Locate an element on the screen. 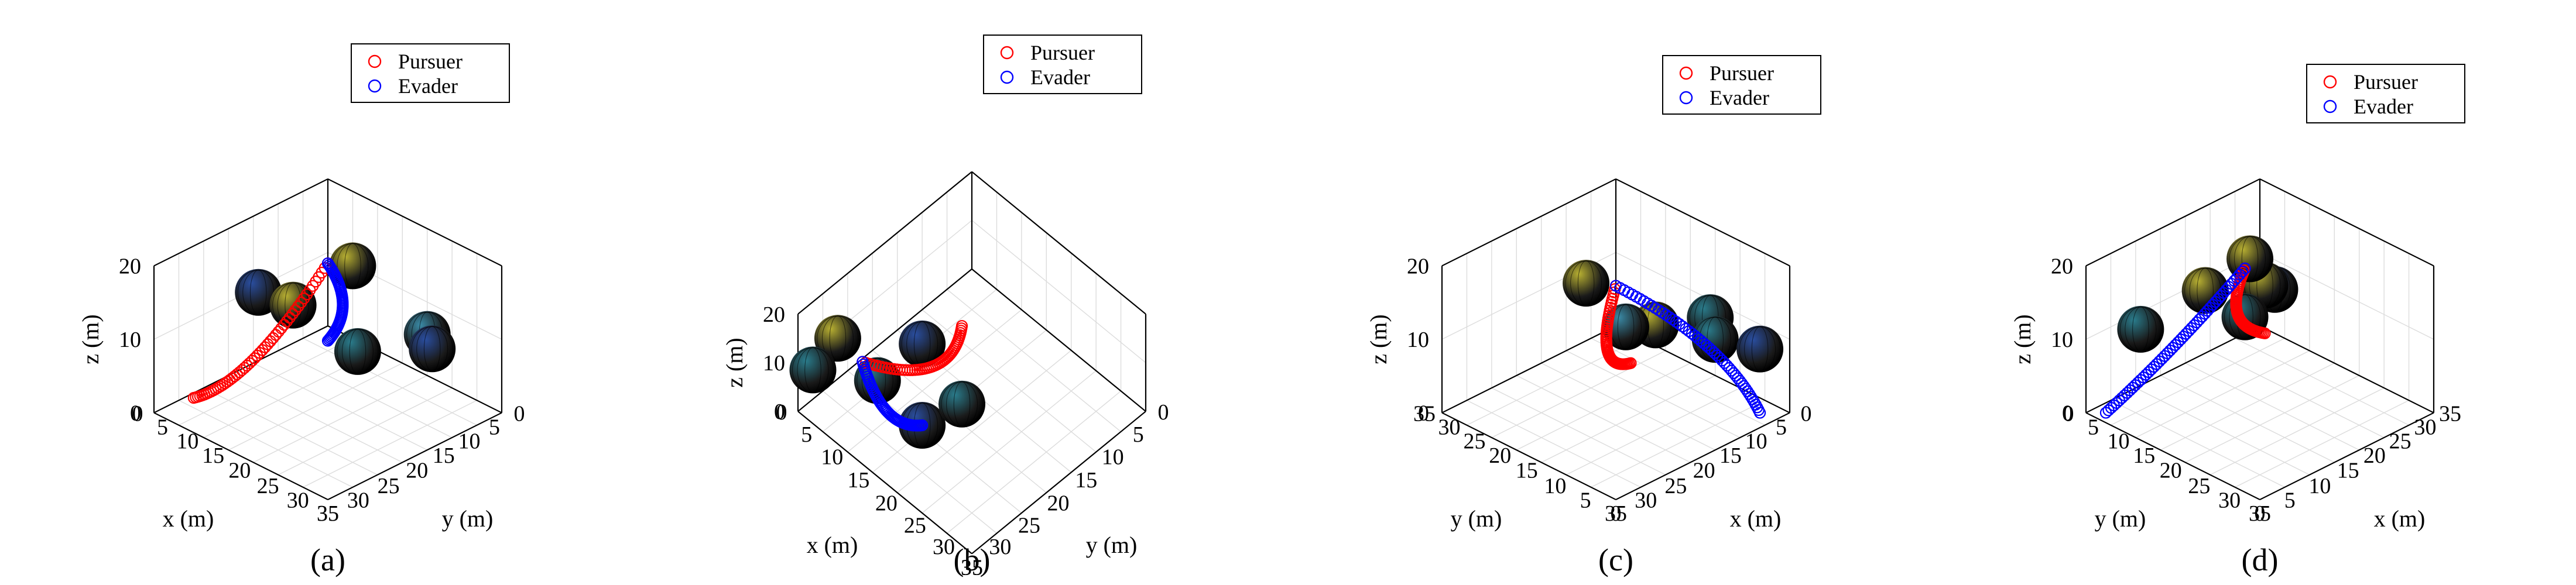  legend-box is located at coordinates (1062, 64).